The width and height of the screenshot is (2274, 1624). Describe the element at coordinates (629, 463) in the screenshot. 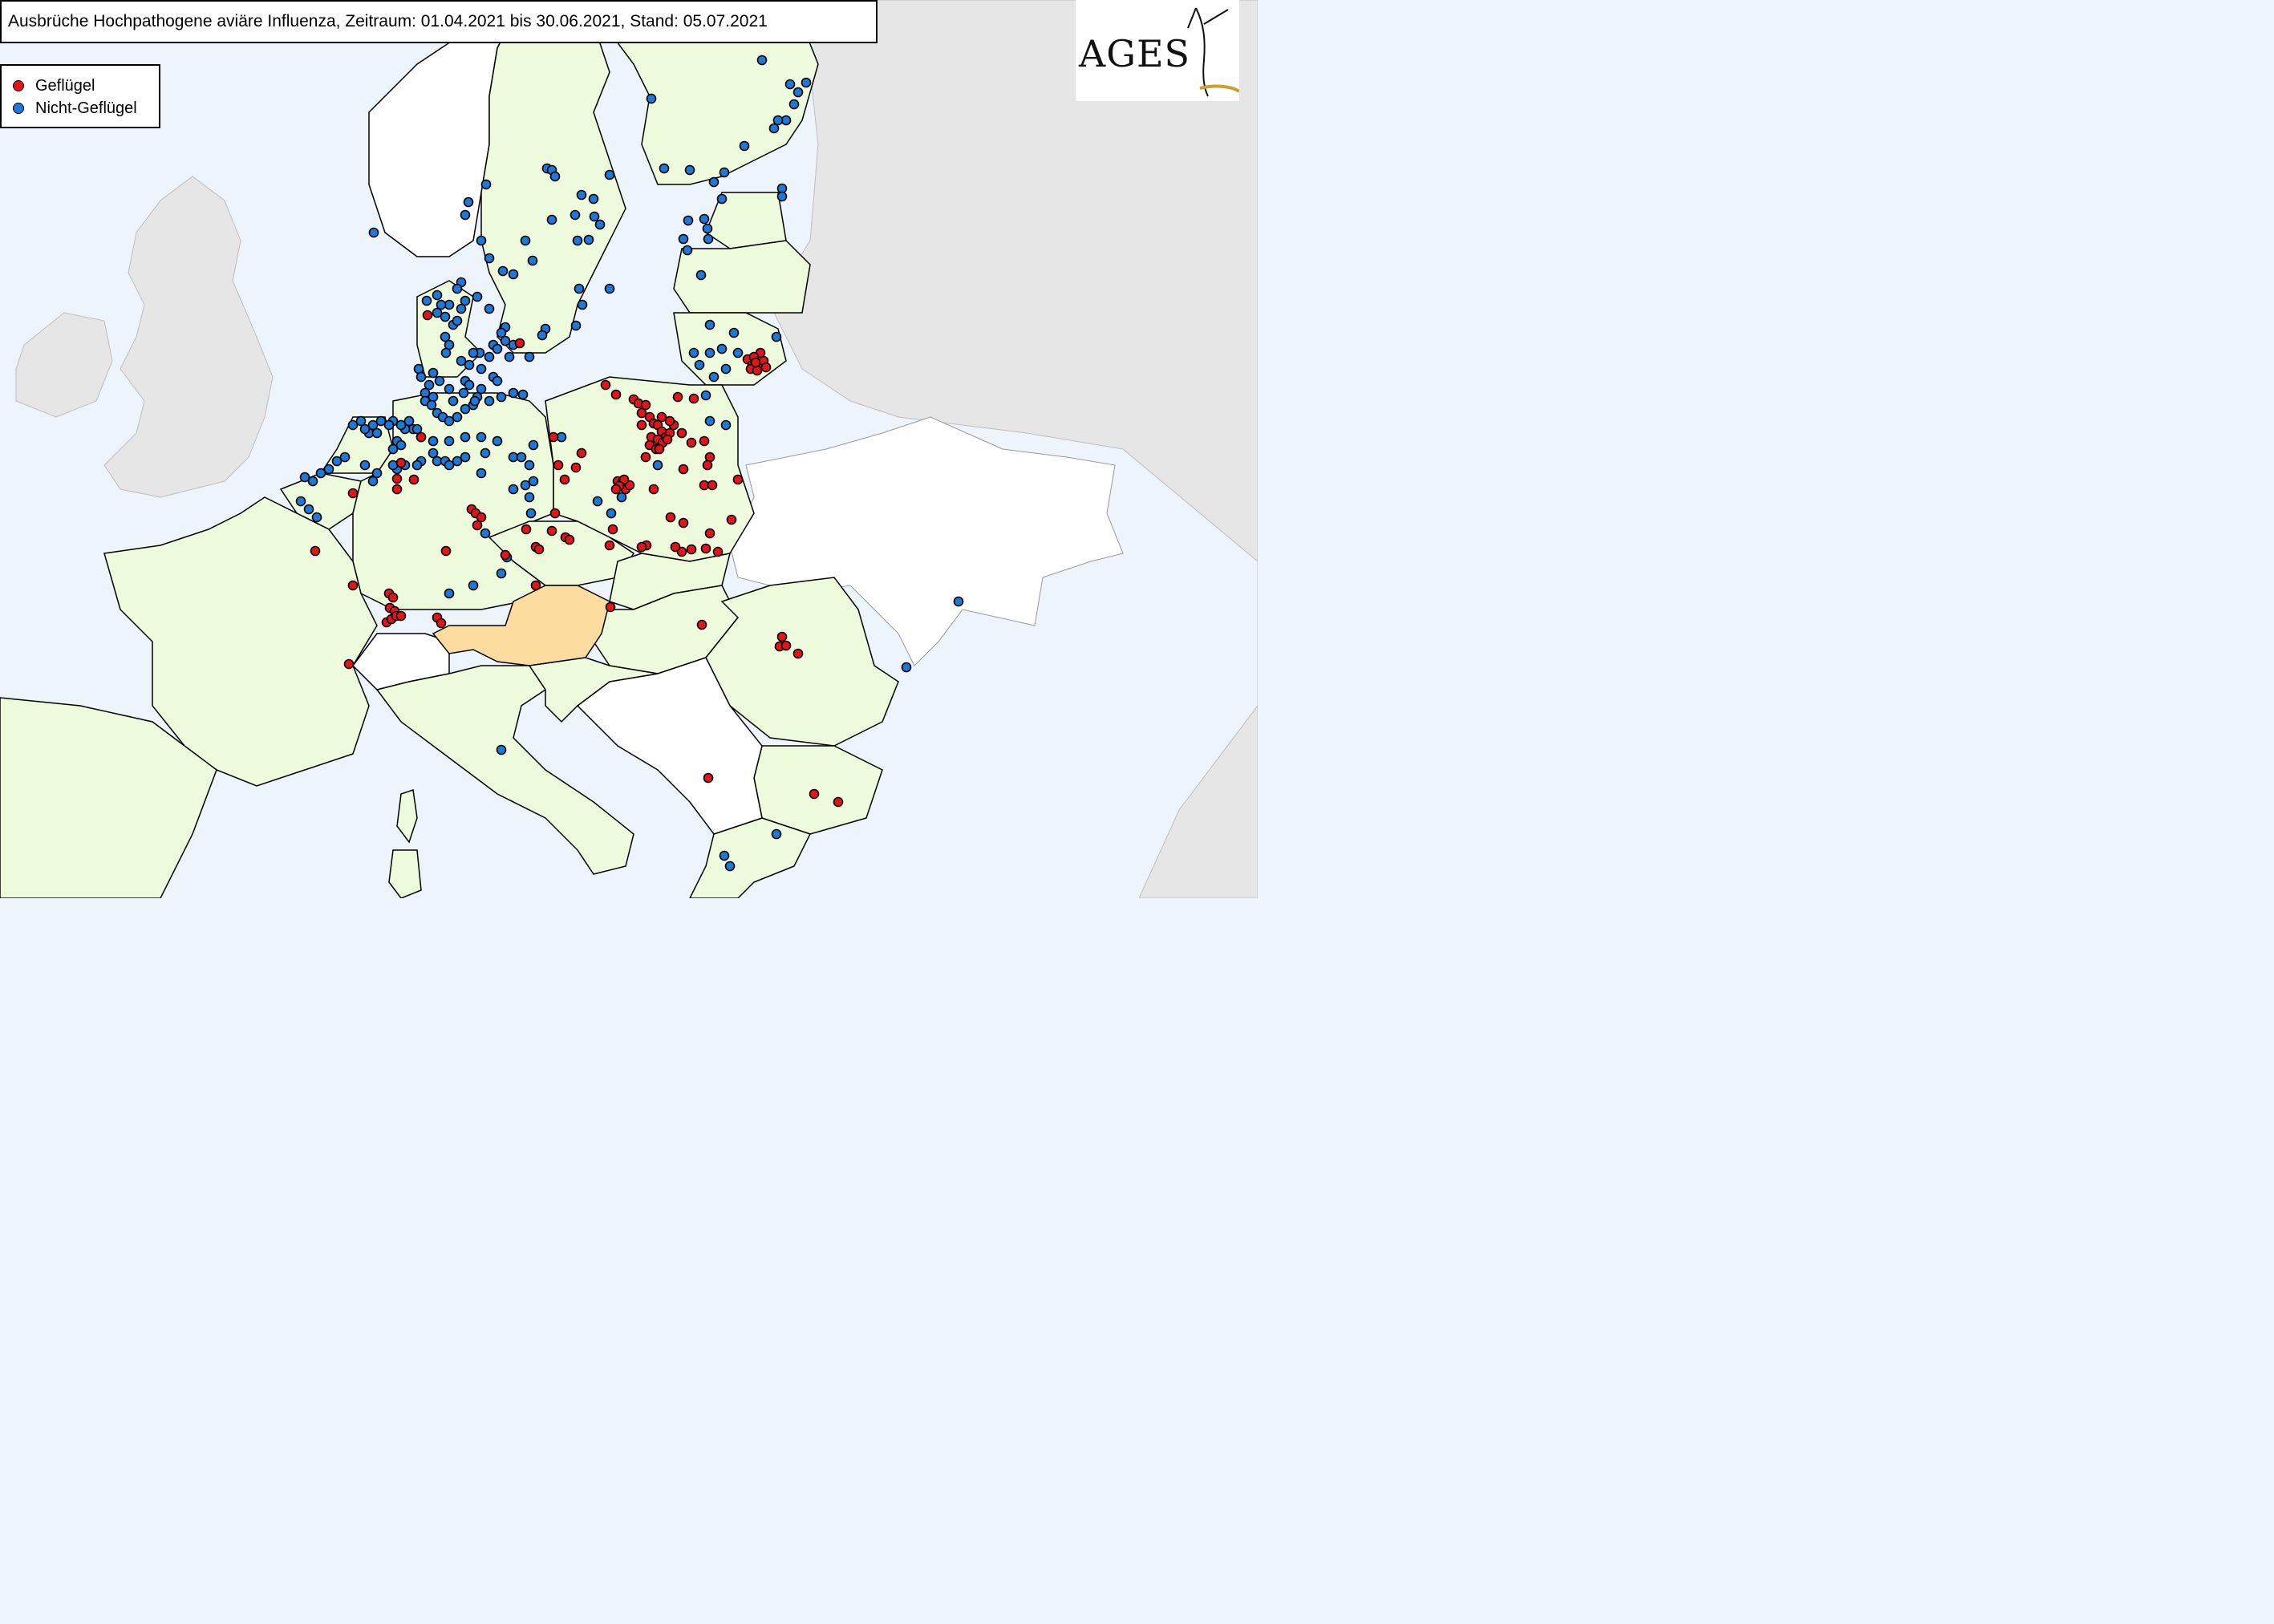

I see `nonpoultry-outbreaks` at that location.